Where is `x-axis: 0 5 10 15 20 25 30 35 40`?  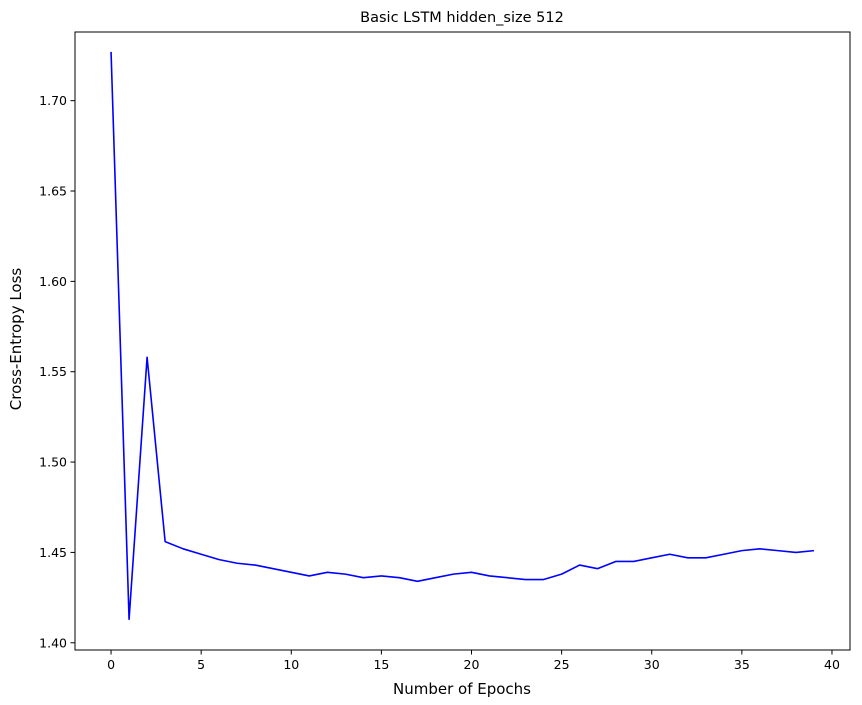 x-axis: 0 5 10 15 20 25 30 35 40 is located at coordinates (473, 661).